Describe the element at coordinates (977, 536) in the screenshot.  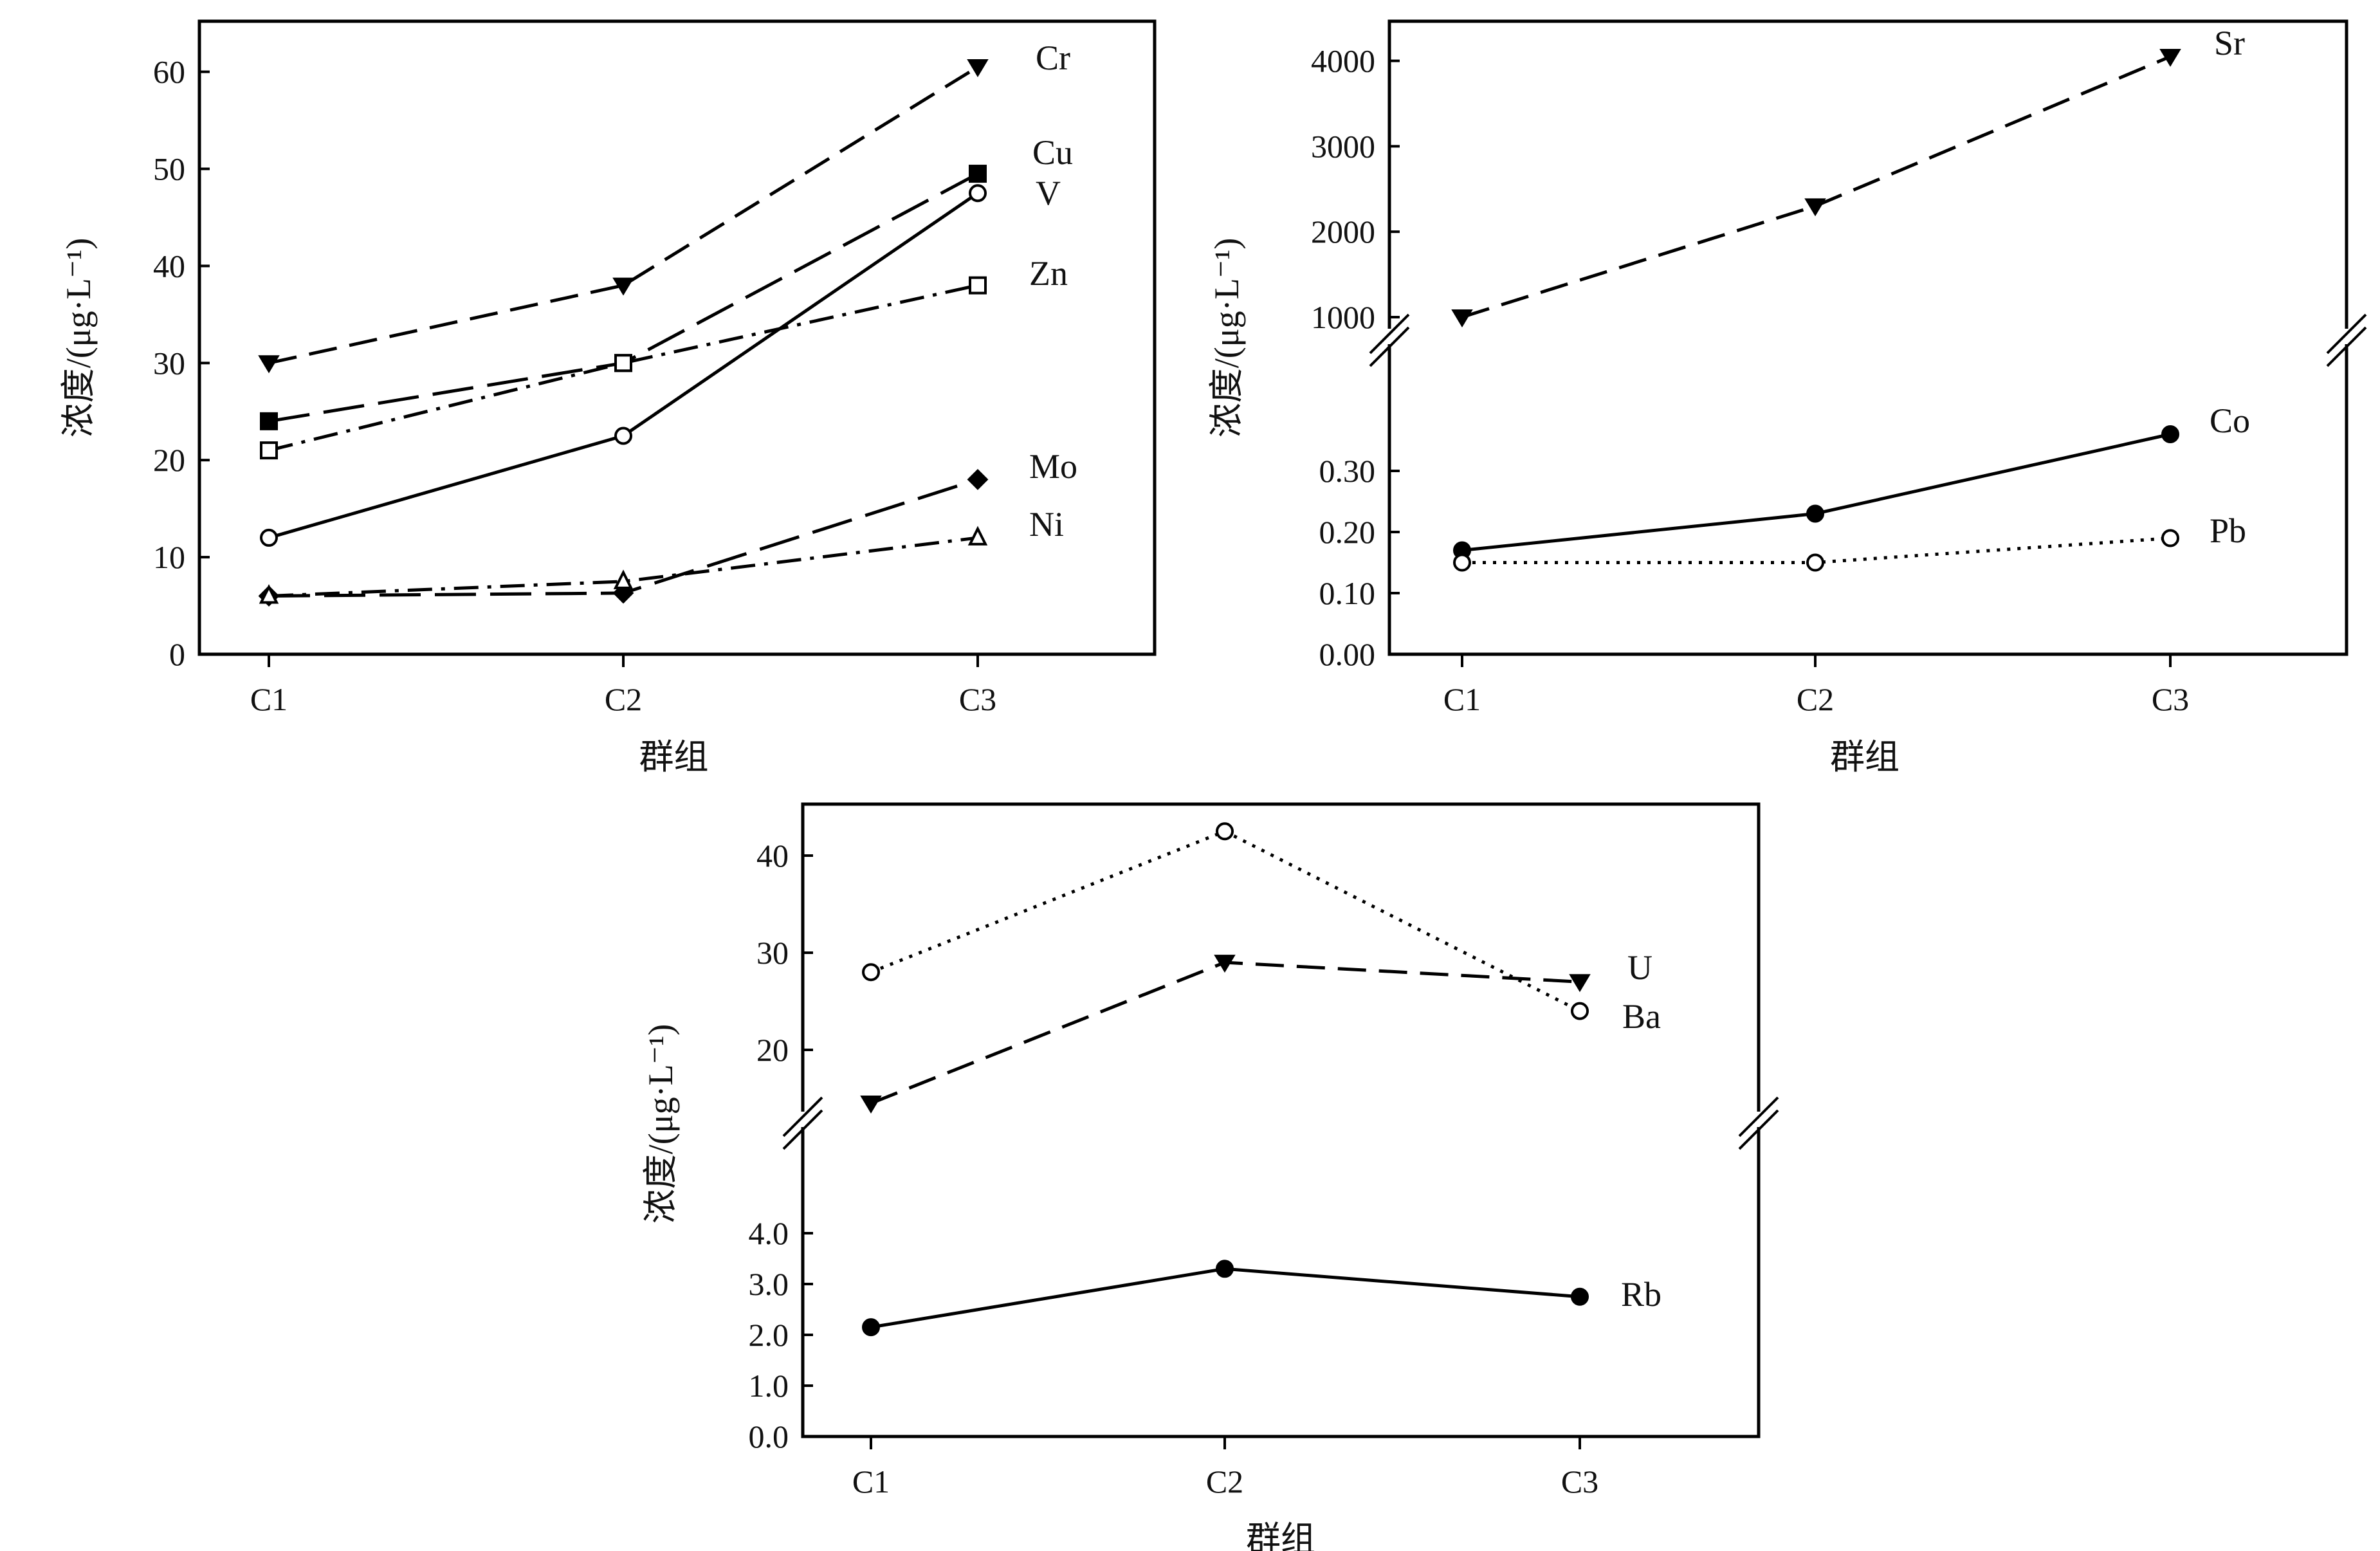
I see `data-point-ni-c3` at that location.